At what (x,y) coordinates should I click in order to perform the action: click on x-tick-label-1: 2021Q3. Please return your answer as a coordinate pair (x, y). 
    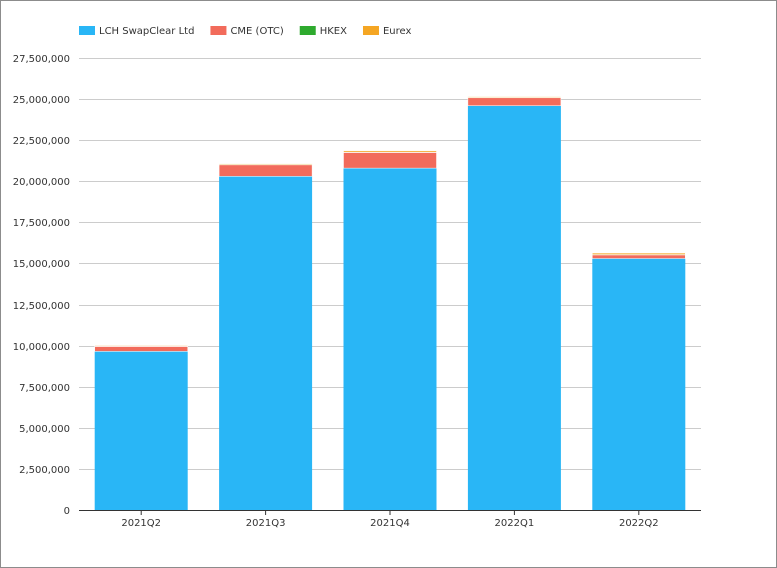
    Looking at the image, I should click on (266, 523).